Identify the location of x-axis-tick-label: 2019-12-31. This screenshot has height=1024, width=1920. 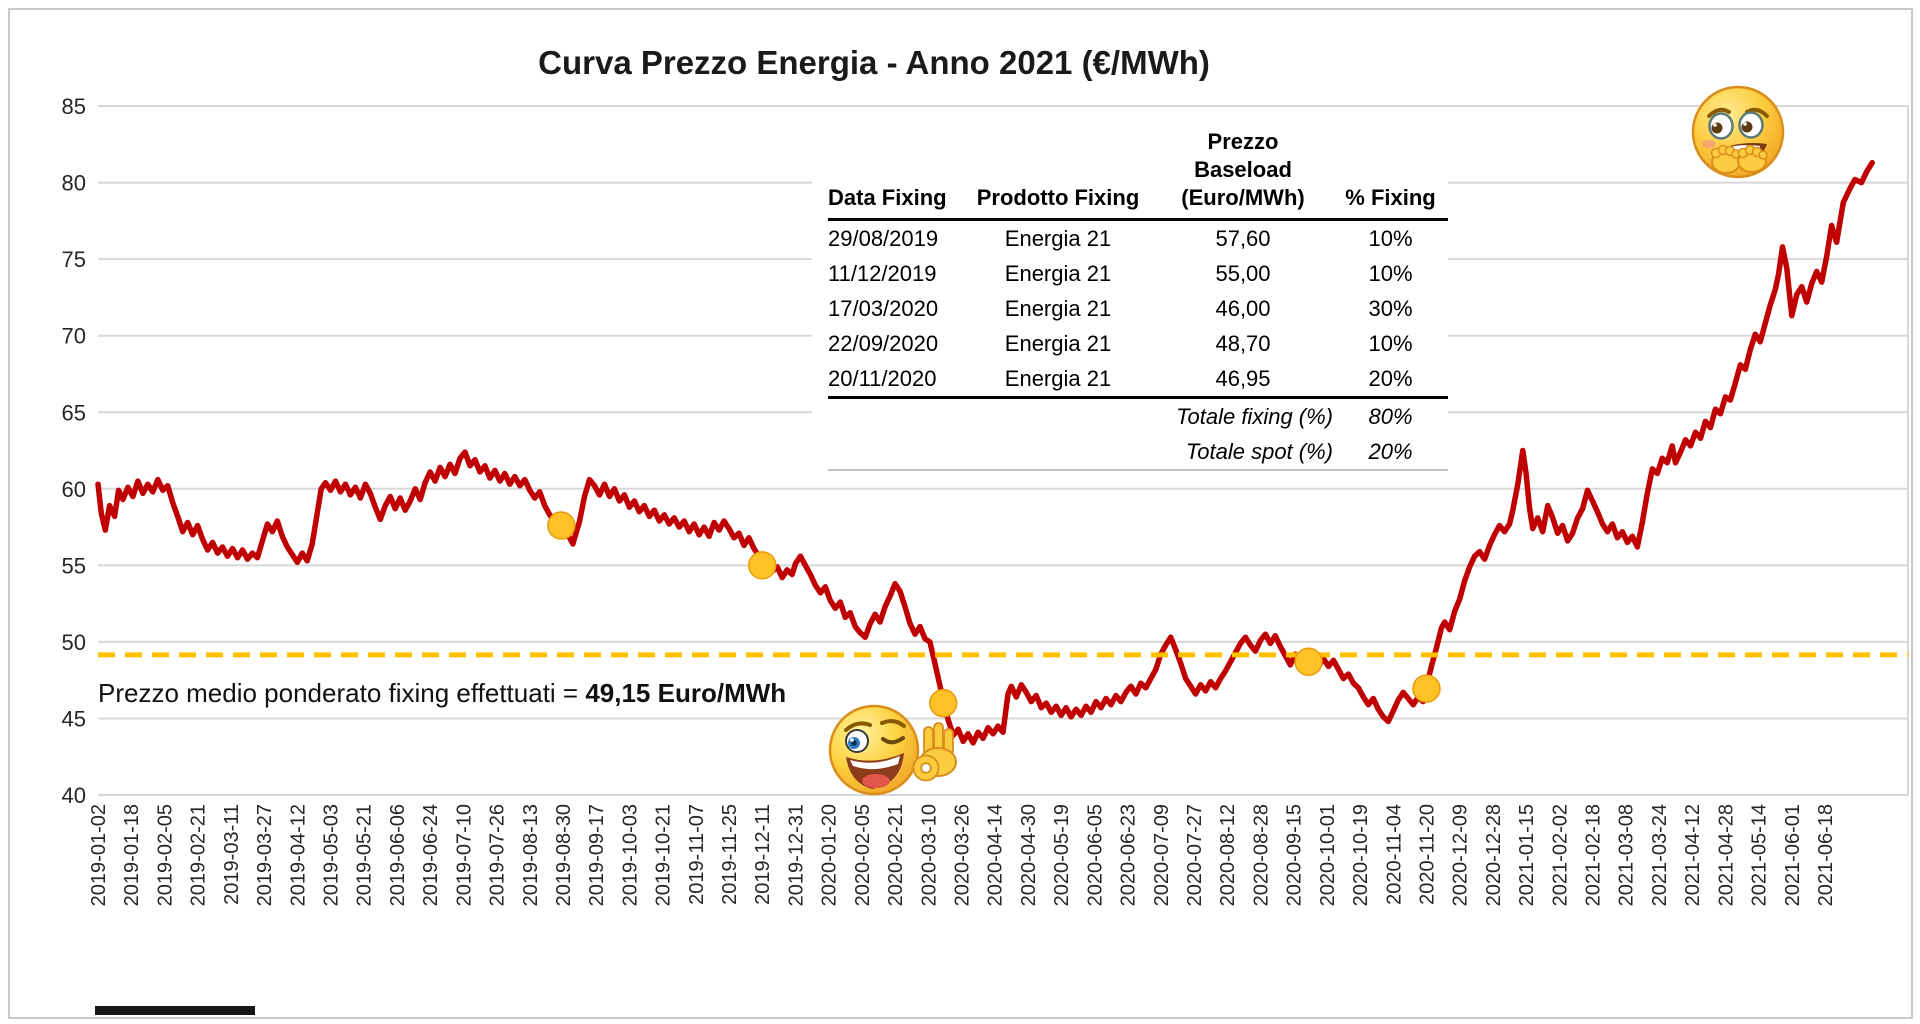
(796, 855).